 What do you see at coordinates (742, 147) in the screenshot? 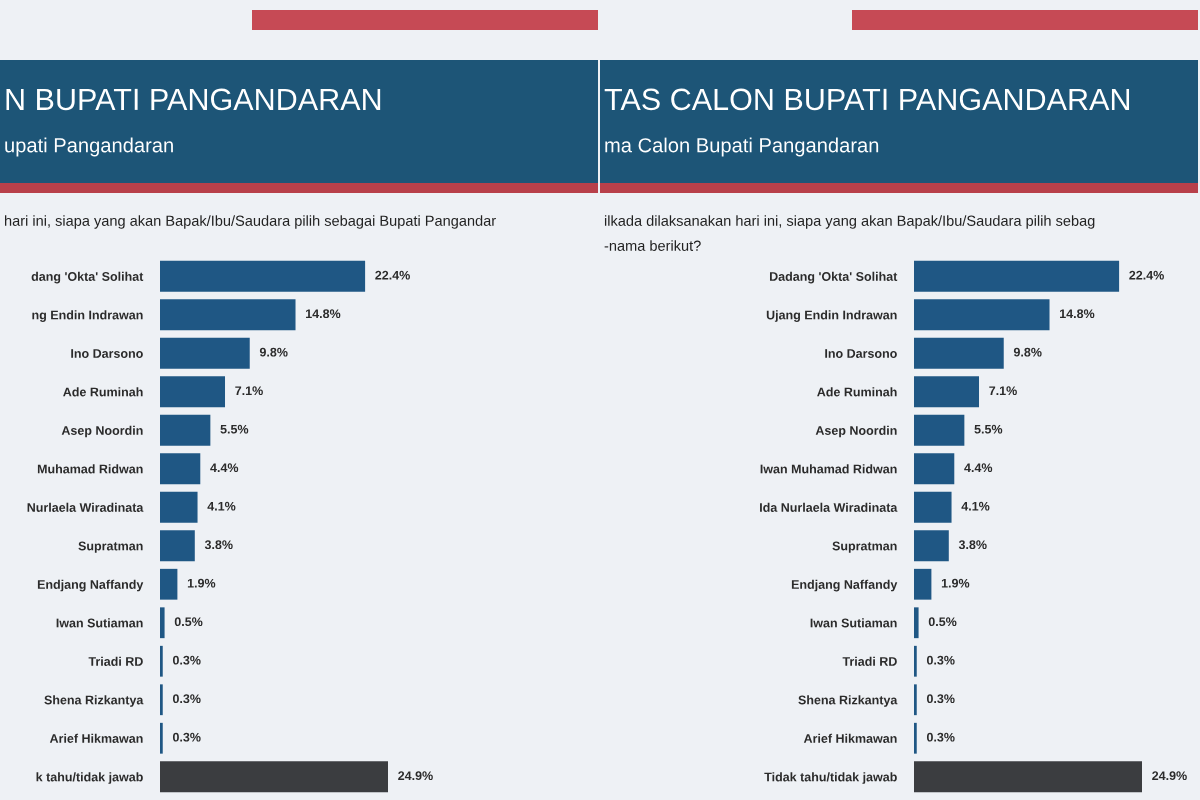
I see `text: ma Calon Bupati Pangandaran` at bounding box center [742, 147].